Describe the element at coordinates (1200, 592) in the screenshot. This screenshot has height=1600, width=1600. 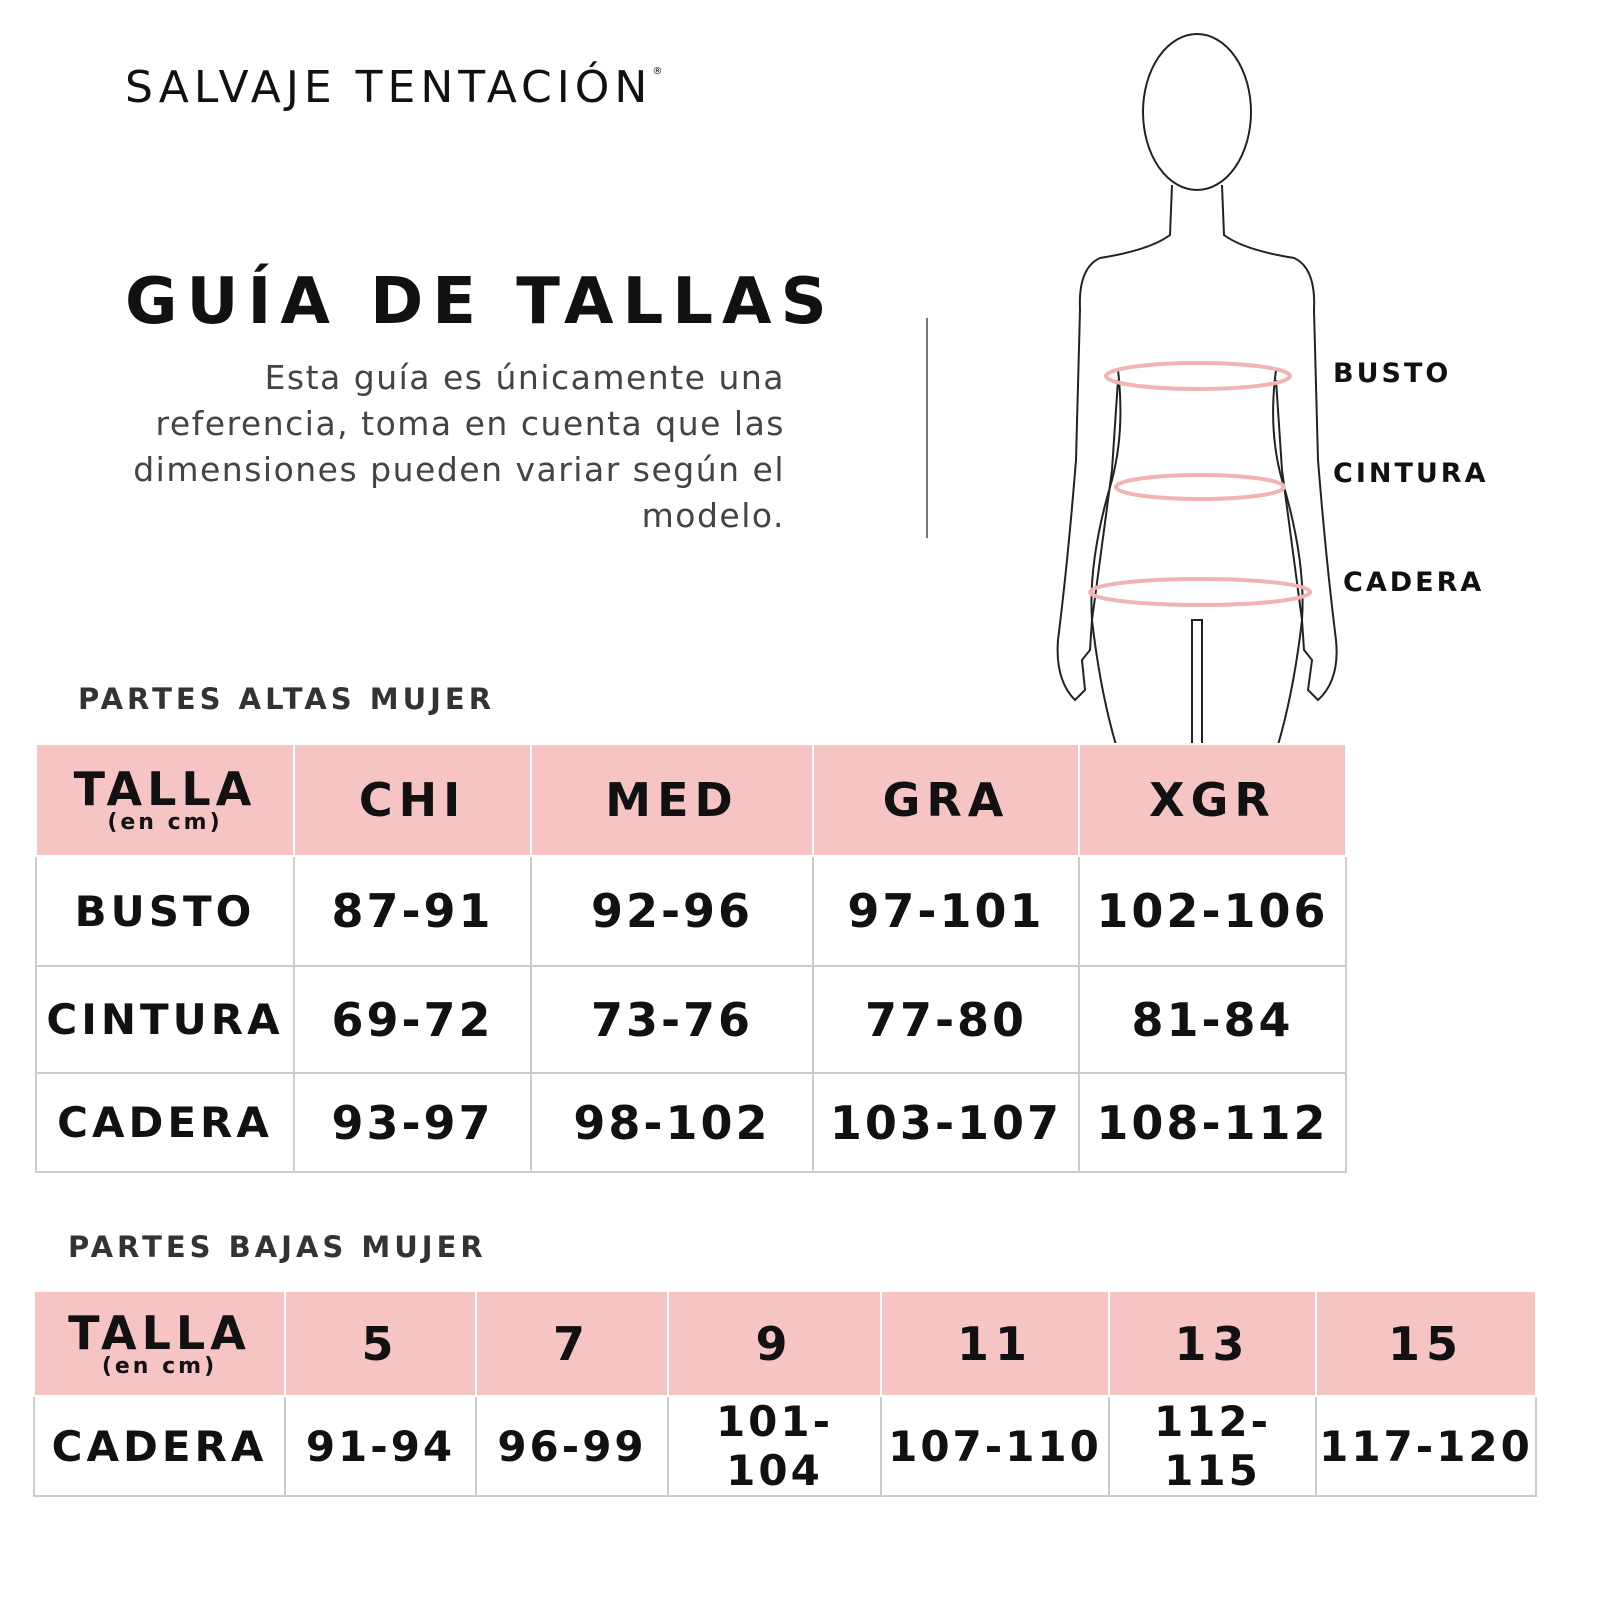
I see `cadera-measure-line` at that location.